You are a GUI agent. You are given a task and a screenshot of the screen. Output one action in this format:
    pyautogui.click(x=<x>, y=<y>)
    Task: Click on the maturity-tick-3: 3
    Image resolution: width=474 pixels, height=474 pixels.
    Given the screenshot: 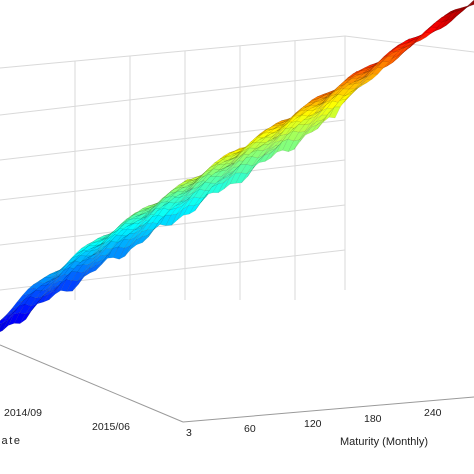 What is the action you would take?
    pyautogui.click(x=189, y=433)
    